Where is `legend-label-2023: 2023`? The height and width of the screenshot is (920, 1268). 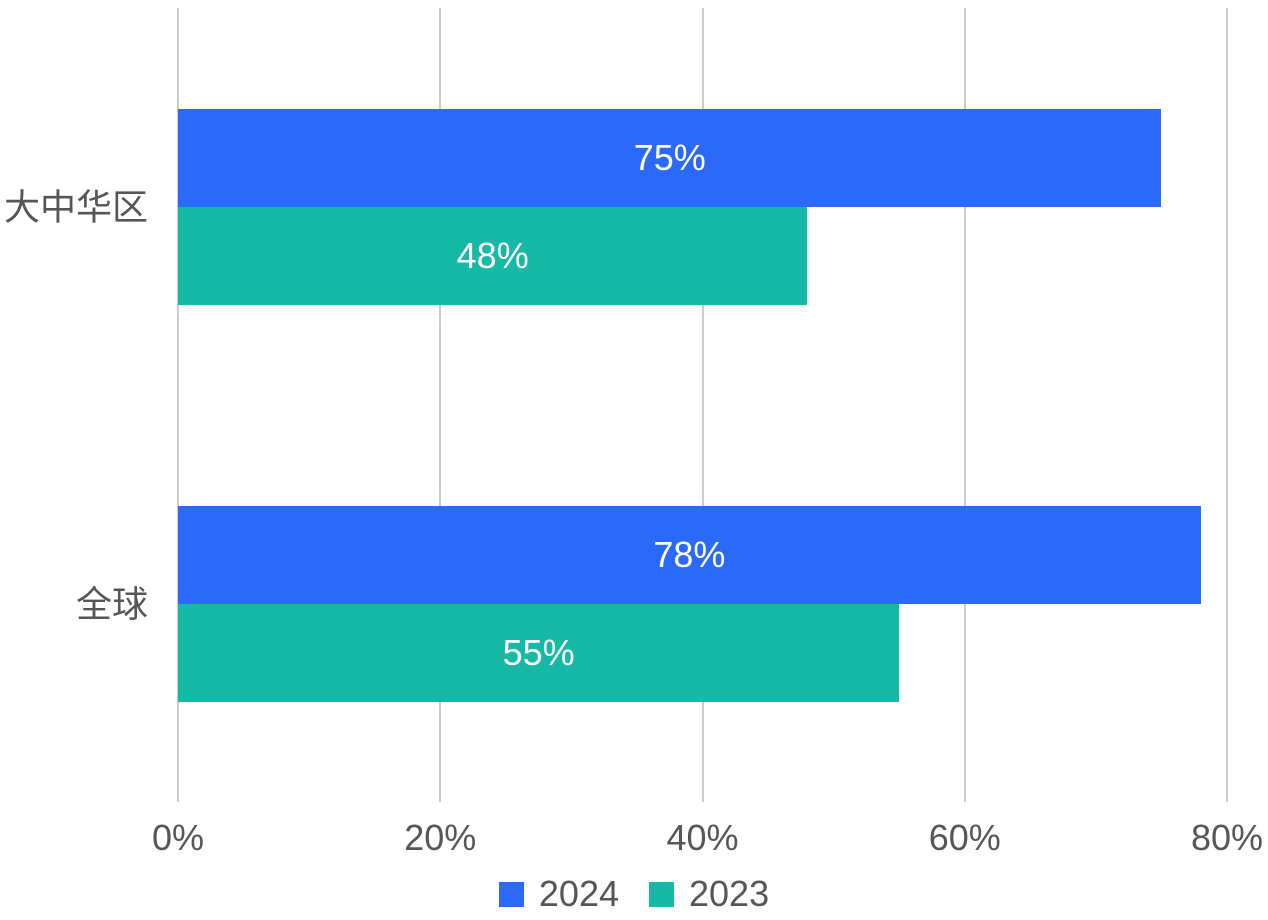 legend-label-2023: 2023 is located at coordinates (729, 893).